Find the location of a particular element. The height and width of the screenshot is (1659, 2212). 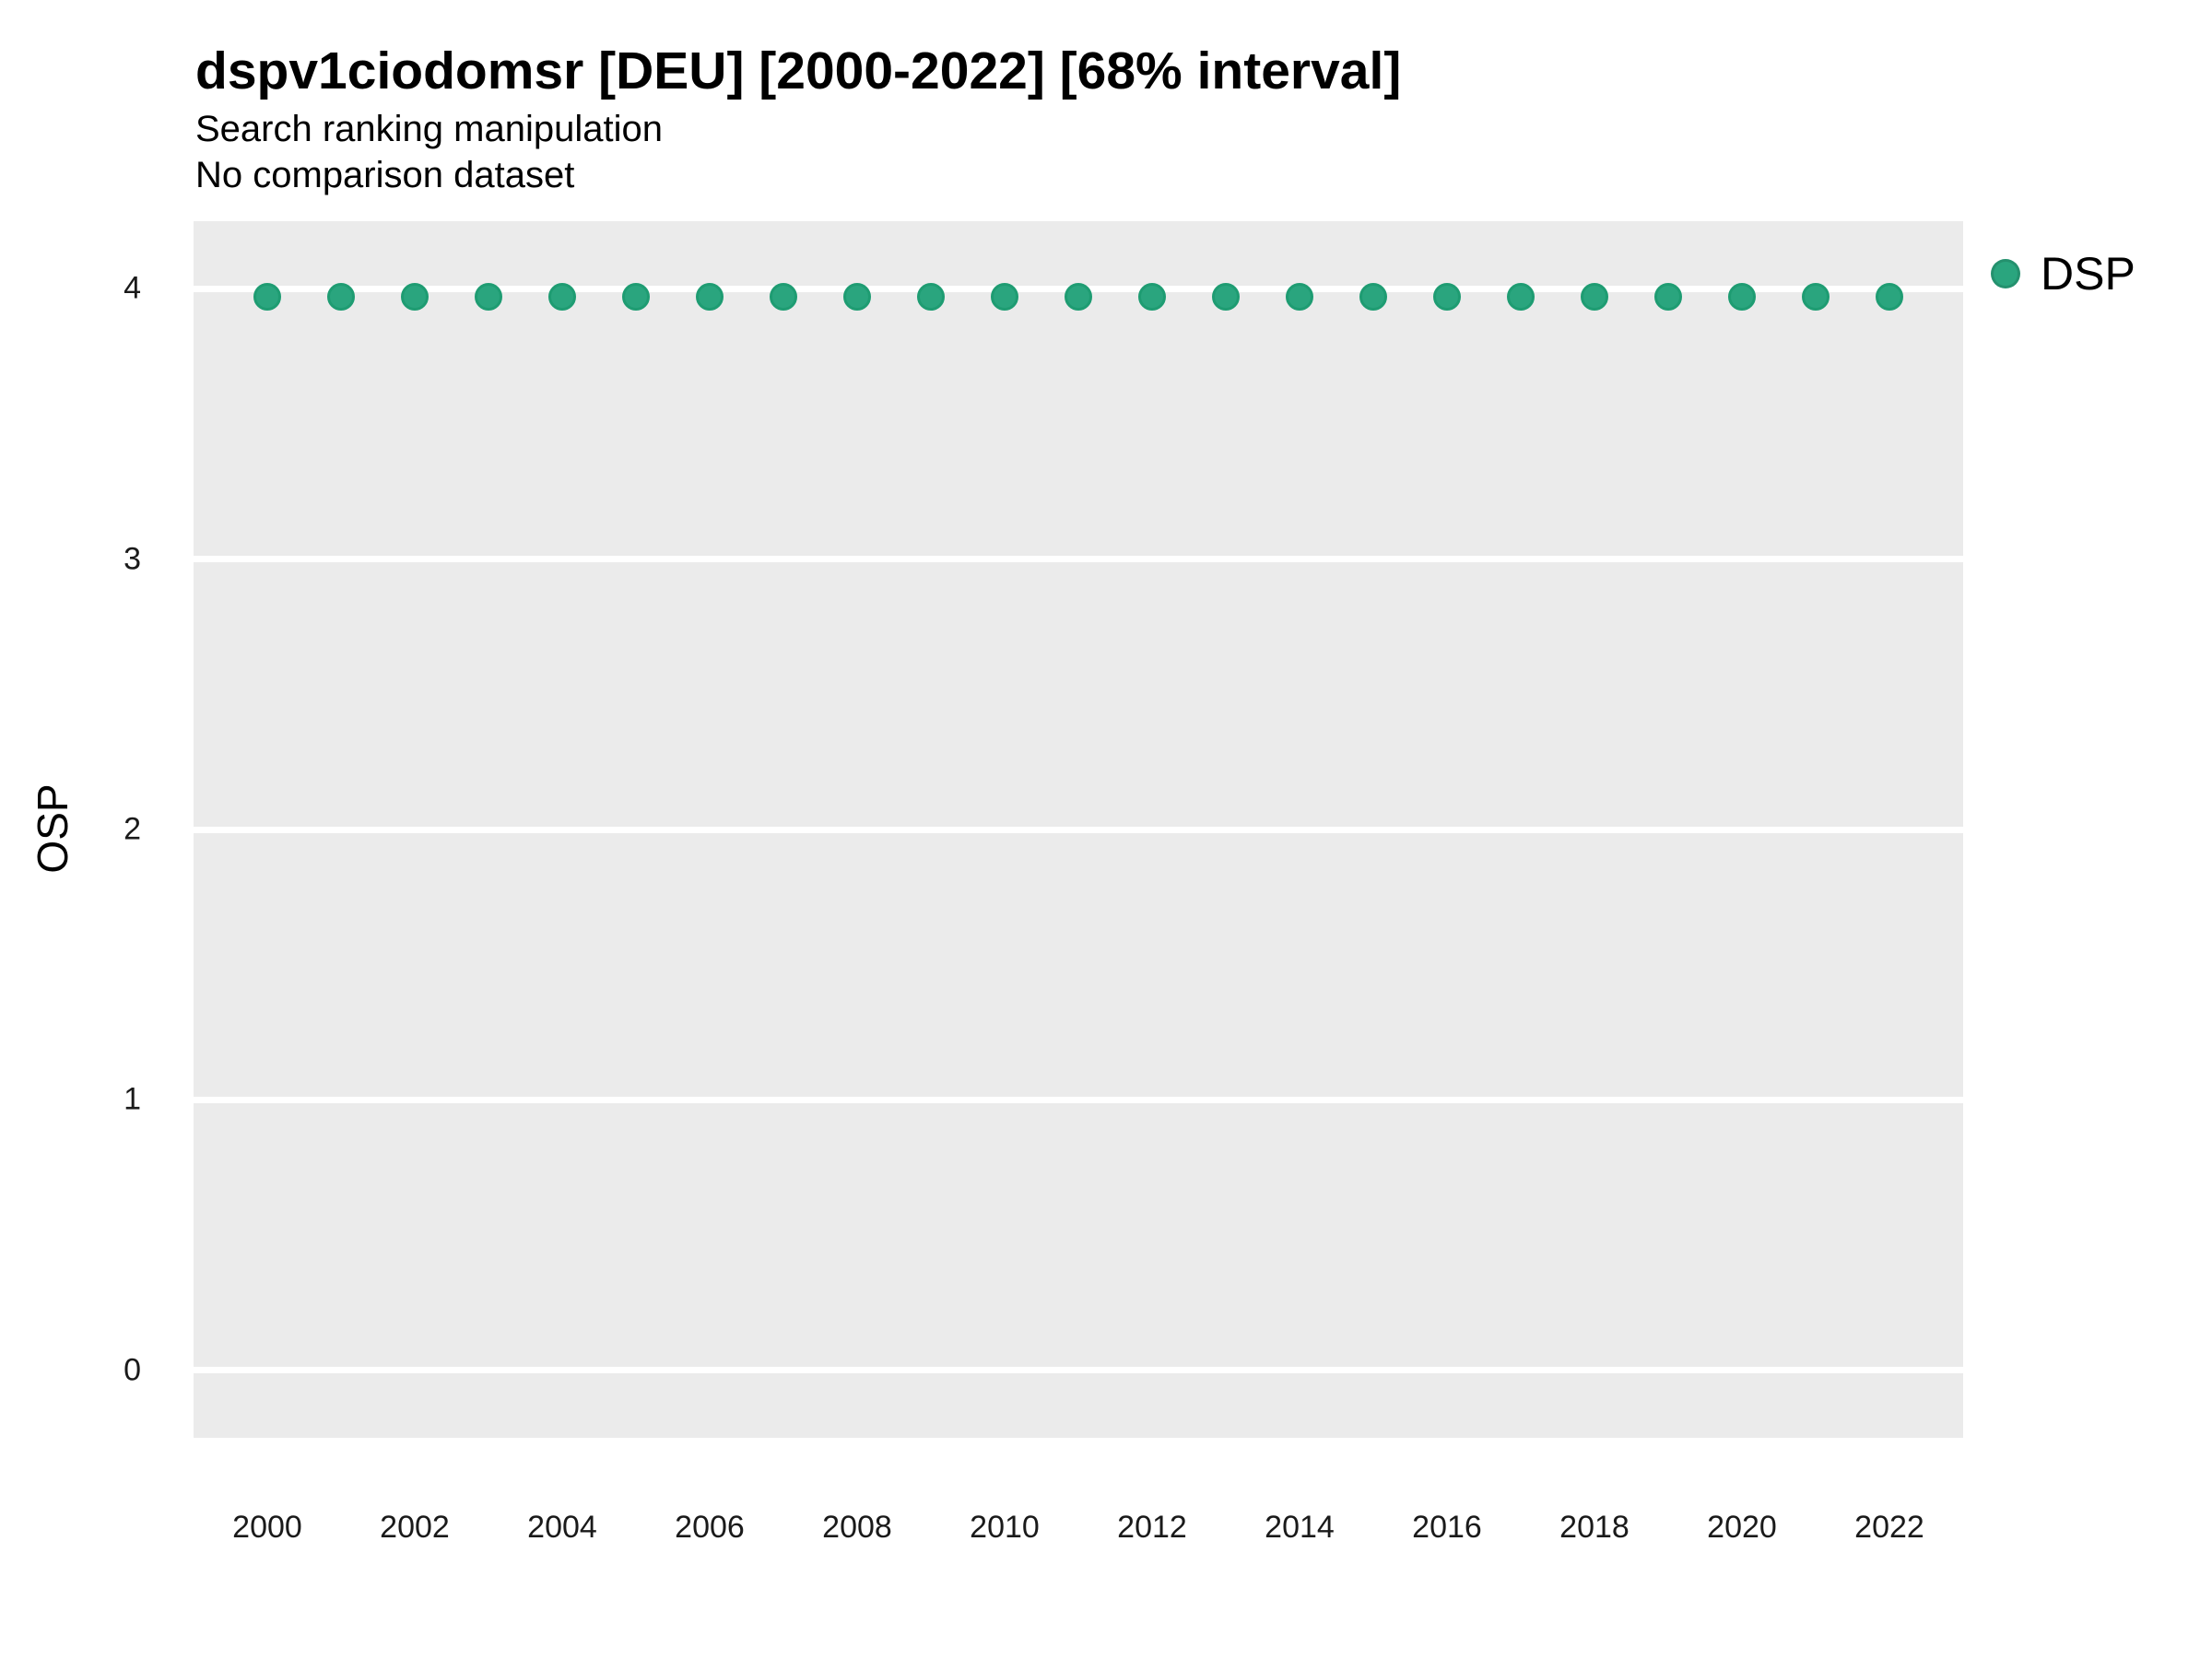

data-point-dsp-2021 is located at coordinates (1816, 297).